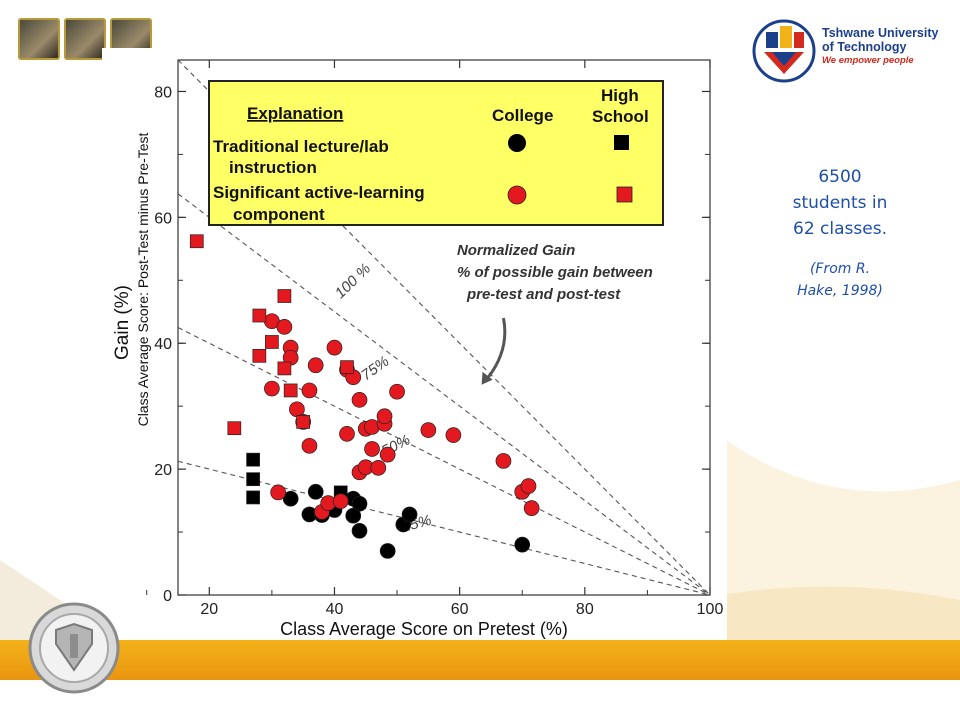 This screenshot has height=720, width=960. I want to click on y-tick-label: 40, so click(163, 344).